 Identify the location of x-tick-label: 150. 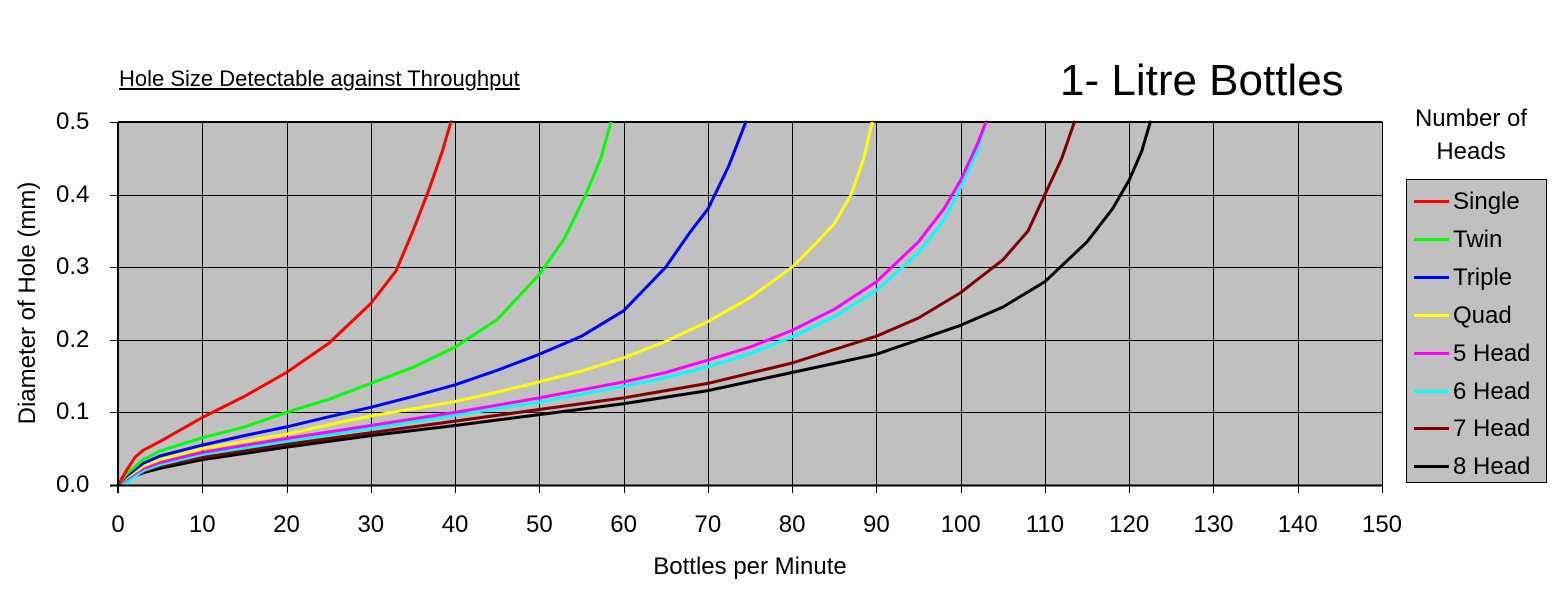
(1382, 524).